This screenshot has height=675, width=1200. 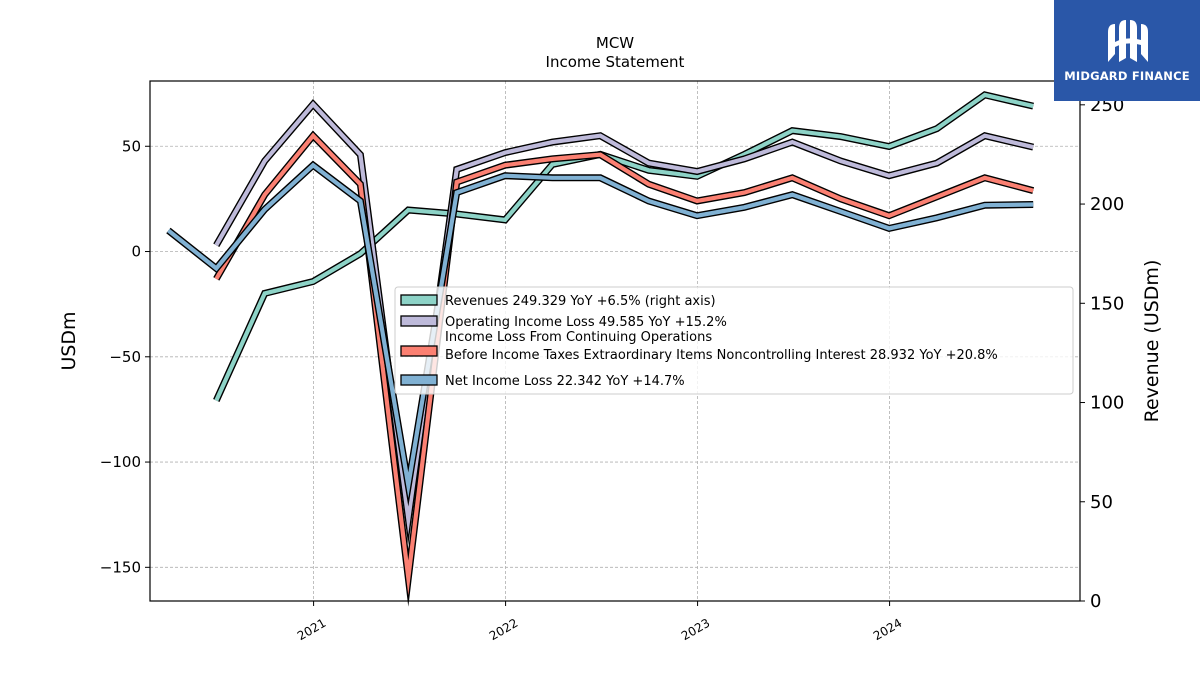 I want to click on right-tick-label: 200, so click(x=1107, y=204).